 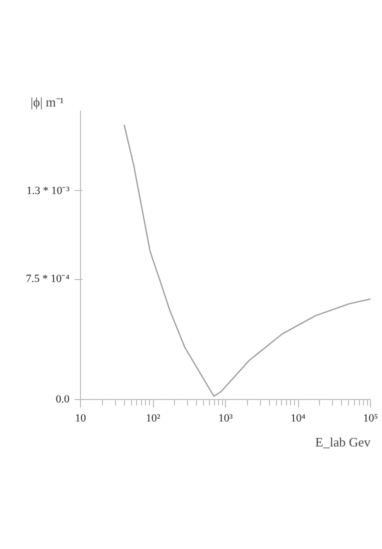 I want to click on y-tick-label: 7.5 * 10⁻⁴, so click(x=48, y=279).